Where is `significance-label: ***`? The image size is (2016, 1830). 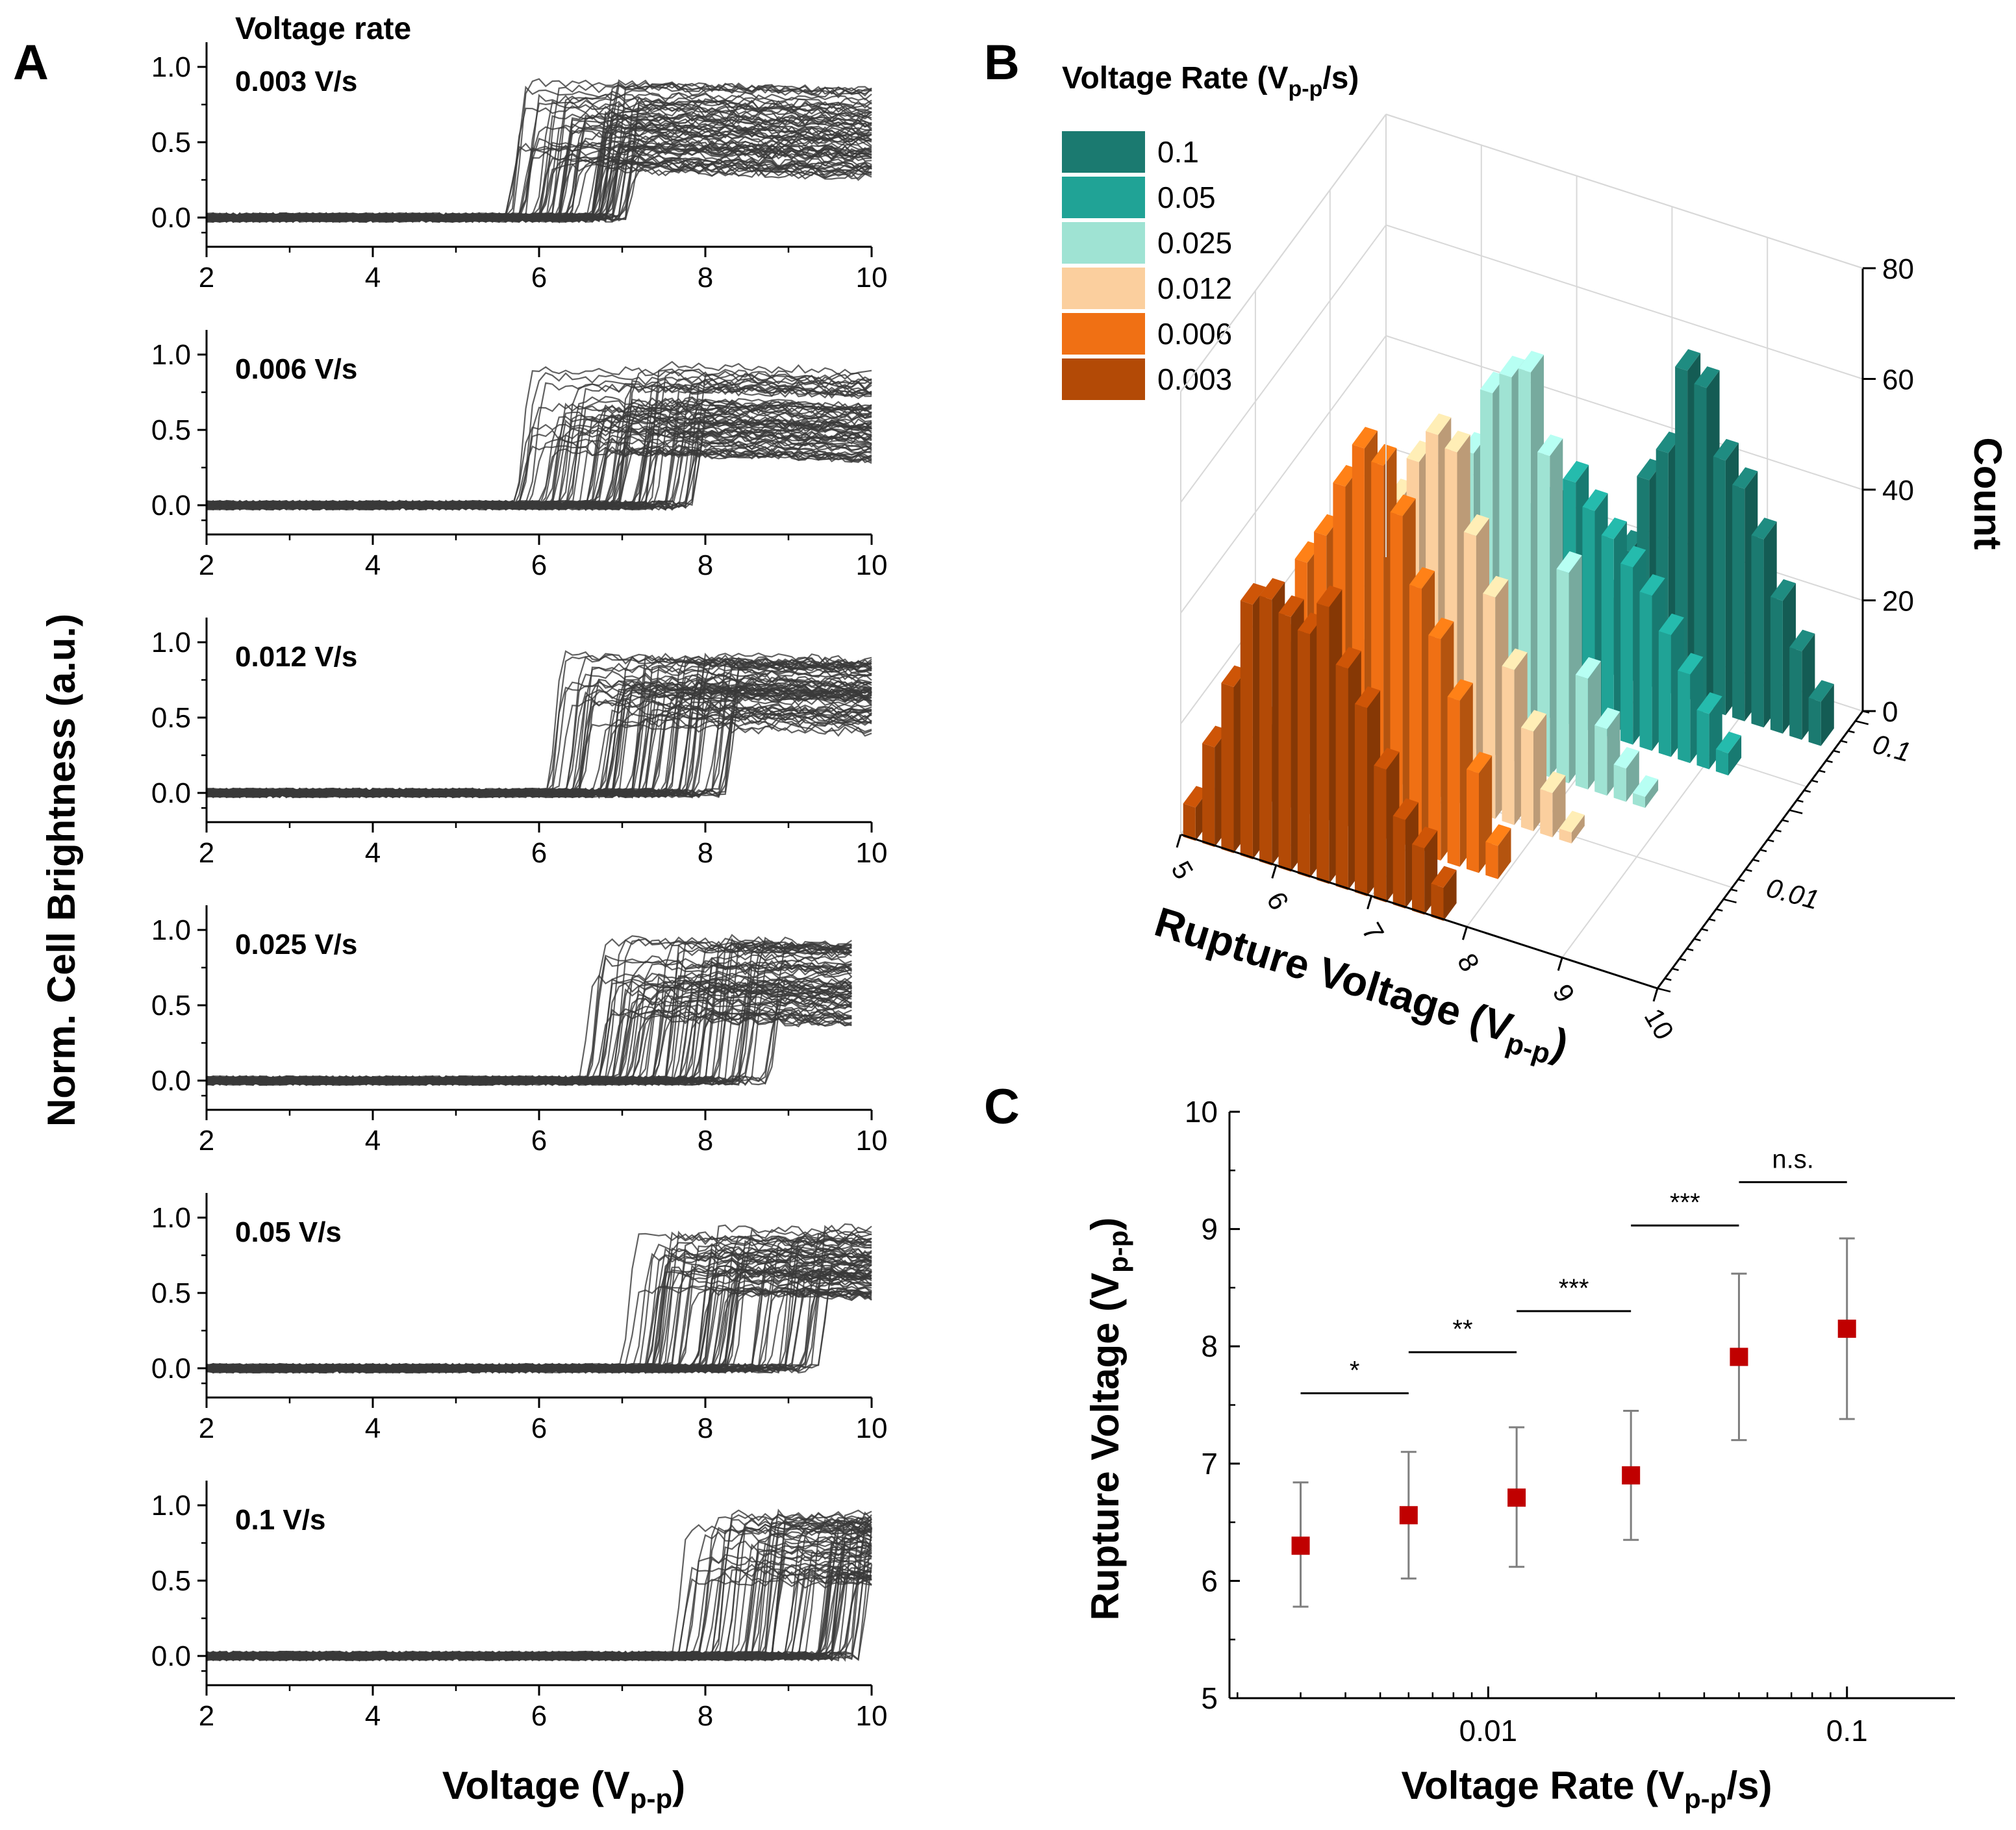 significance-label: *** is located at coordinates (1685, 1202).